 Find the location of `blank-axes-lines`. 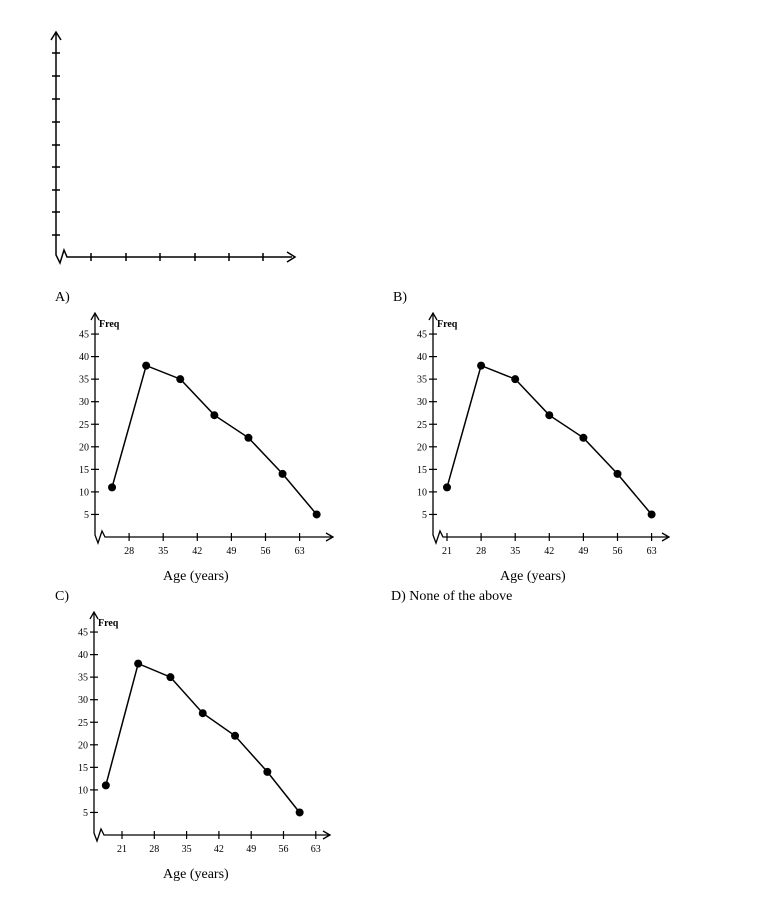

blank-axes-lines is located at coordinates (173, 149).